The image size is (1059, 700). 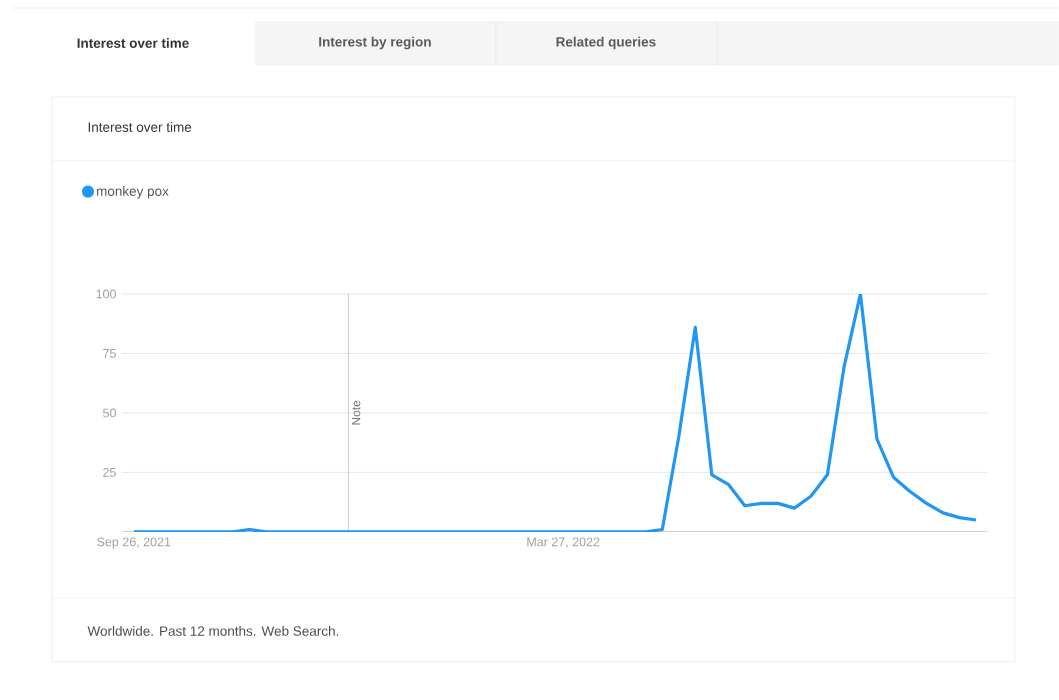 What do you see at coordinates (140, 127) in the screenshot?
I see `chart-title: Interest over time` at bounding box center [140, 127].